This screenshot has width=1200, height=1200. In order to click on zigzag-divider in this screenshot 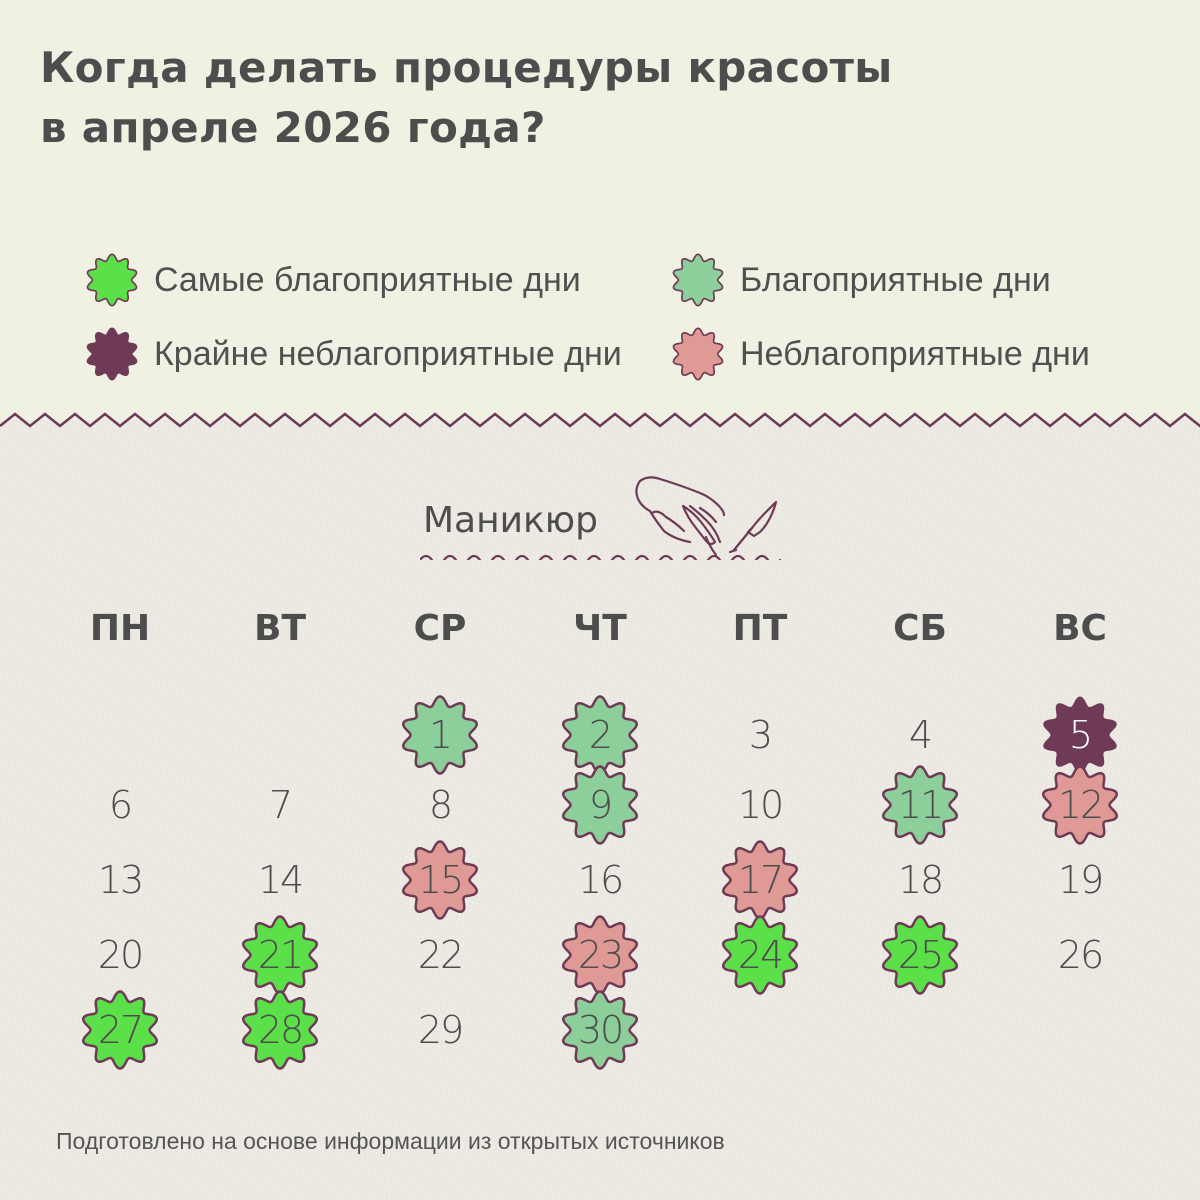, I will do `click(600, 420)`.